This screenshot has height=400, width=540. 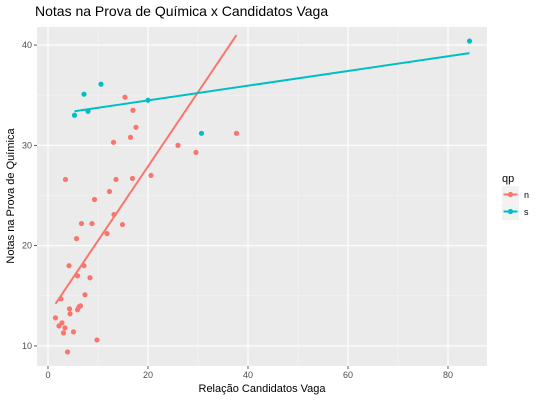 I want to click on legend: qp ns, so click(x=515, y=196).